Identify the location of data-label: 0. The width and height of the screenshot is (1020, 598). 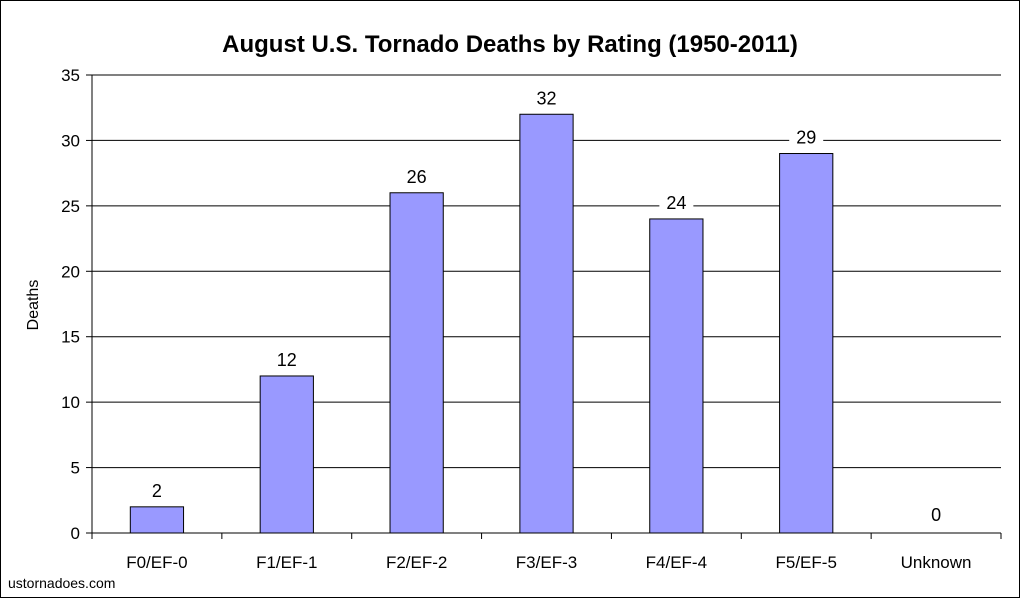
(936, 515).